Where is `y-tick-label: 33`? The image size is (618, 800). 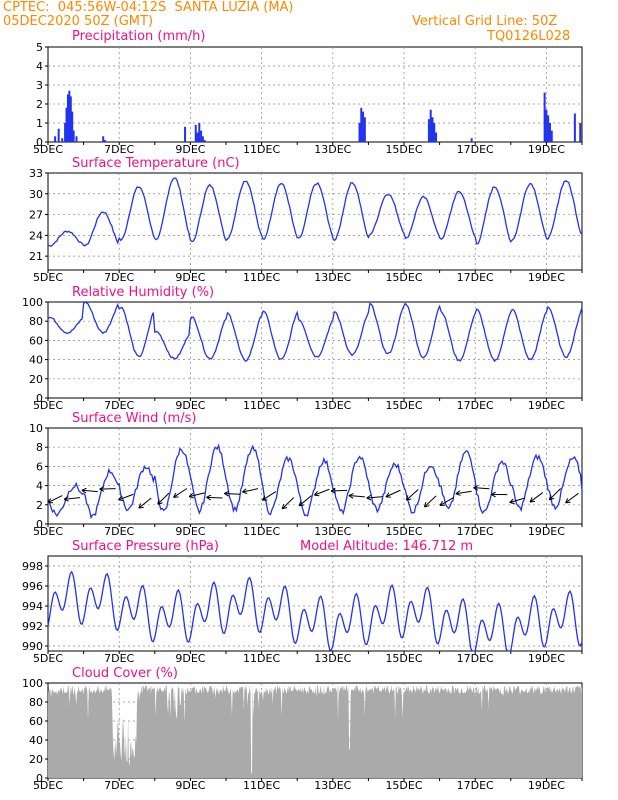 y-tick-label: 33 is located at coordinates (36, 173).